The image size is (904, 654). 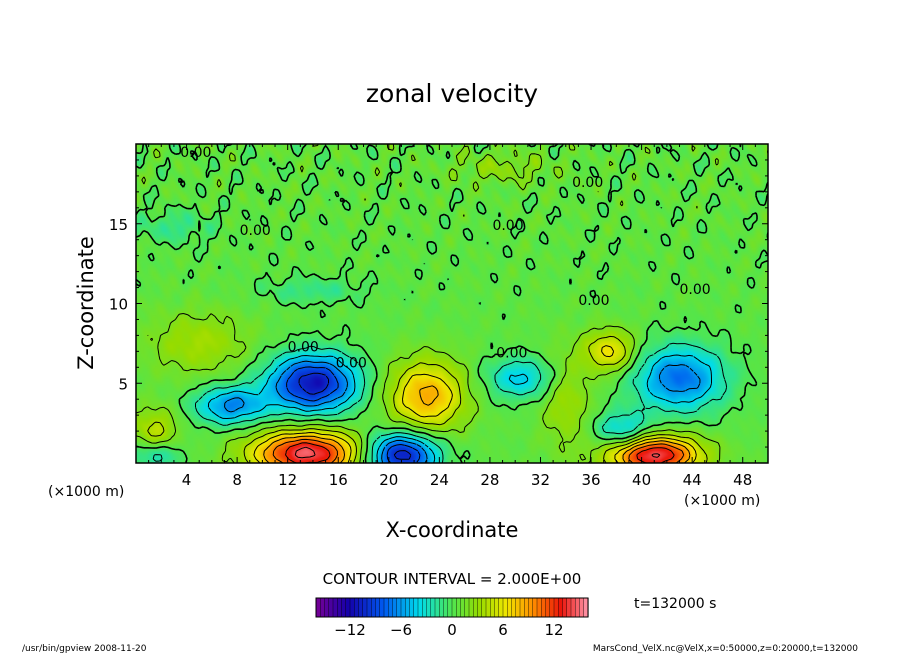 I want to click on footer-left: /usr/bin/gpview 2008-11-20, so click(x=84, y=649).